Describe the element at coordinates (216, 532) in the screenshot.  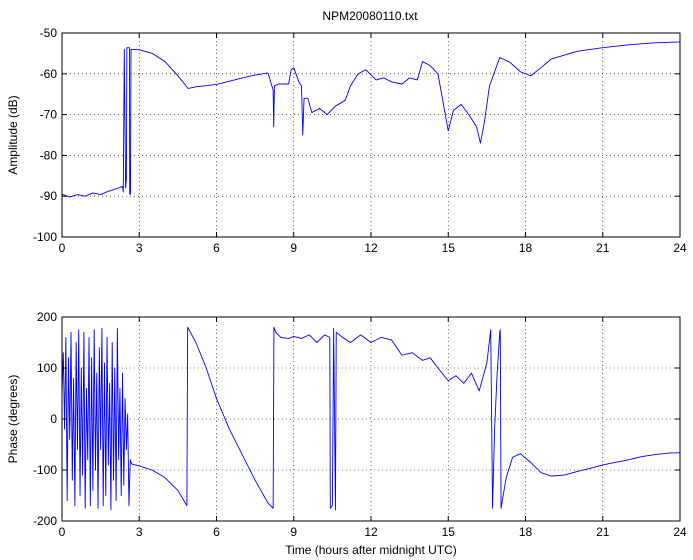
I see `phase-x-tick-label: 6` at that location.